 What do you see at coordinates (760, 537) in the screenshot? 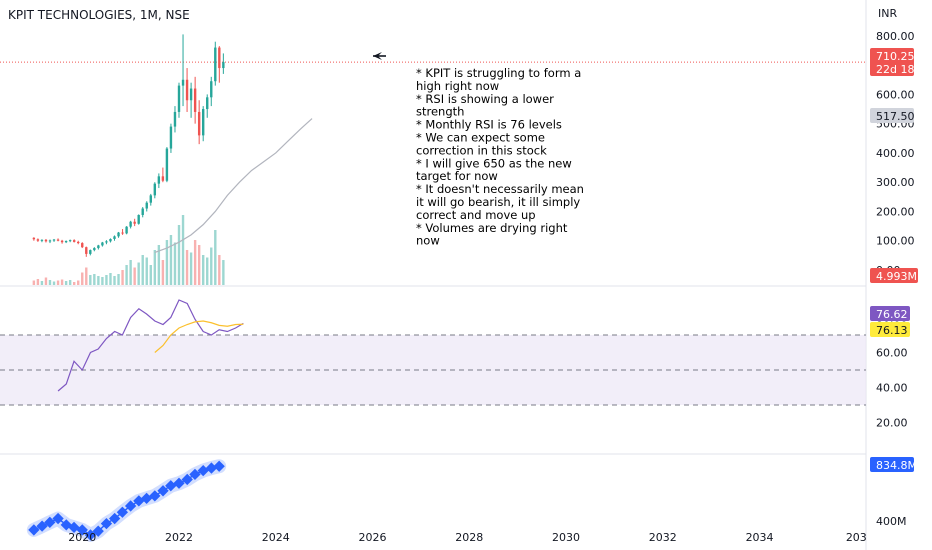
I see `time-tick-label: 2034` at bounding box center [760, 537].